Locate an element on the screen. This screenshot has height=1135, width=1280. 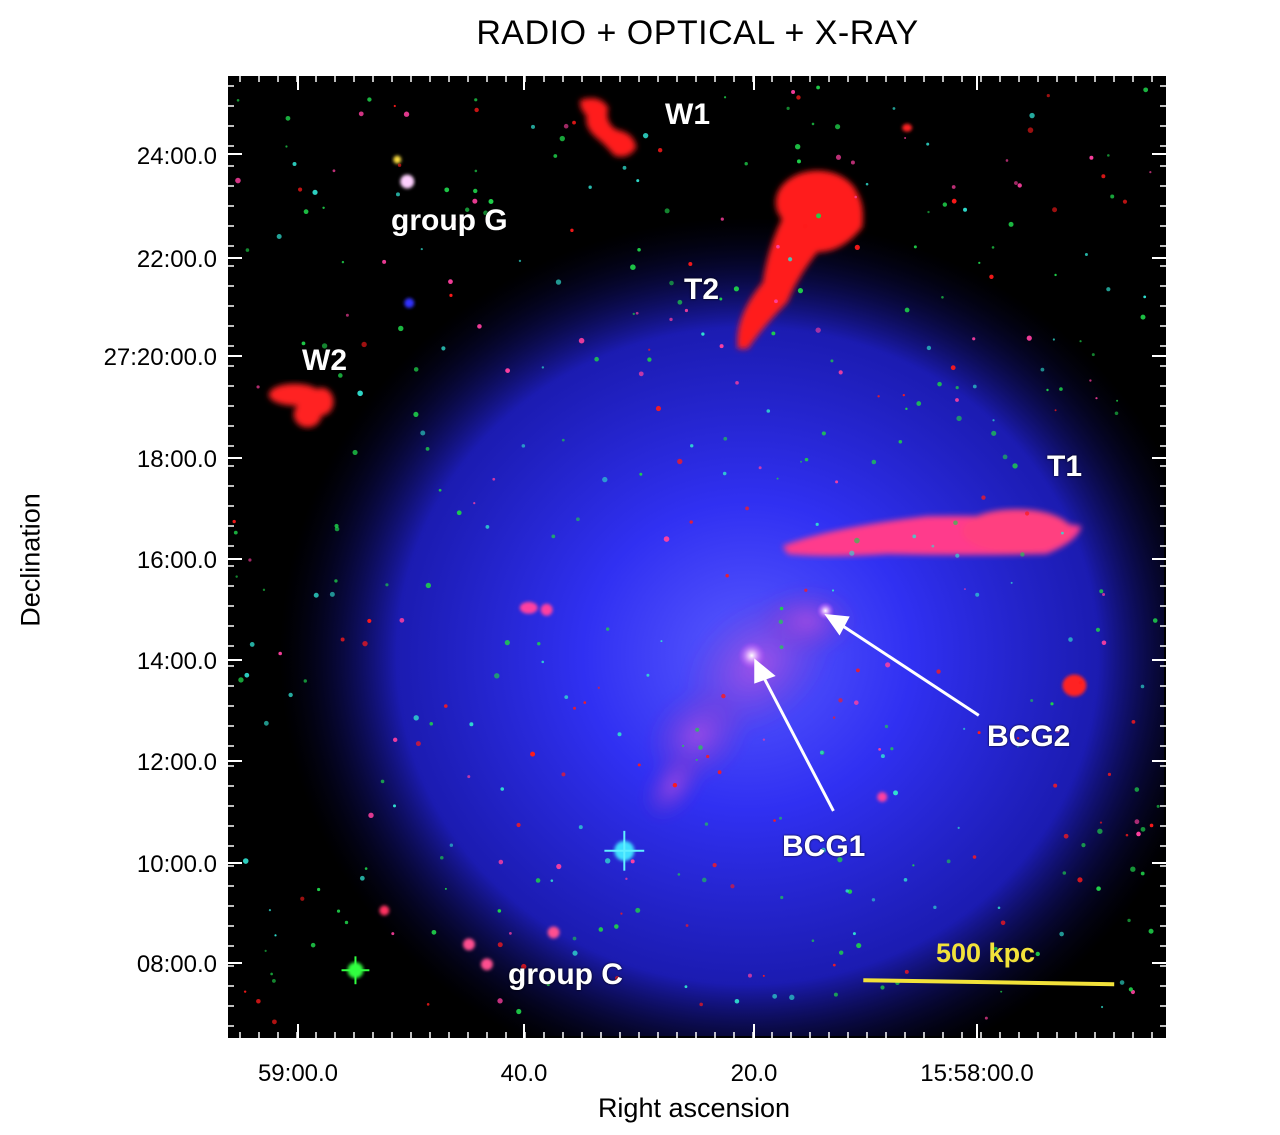
scale-bar-label: 500 kpc is located at coordinates (986, 953).